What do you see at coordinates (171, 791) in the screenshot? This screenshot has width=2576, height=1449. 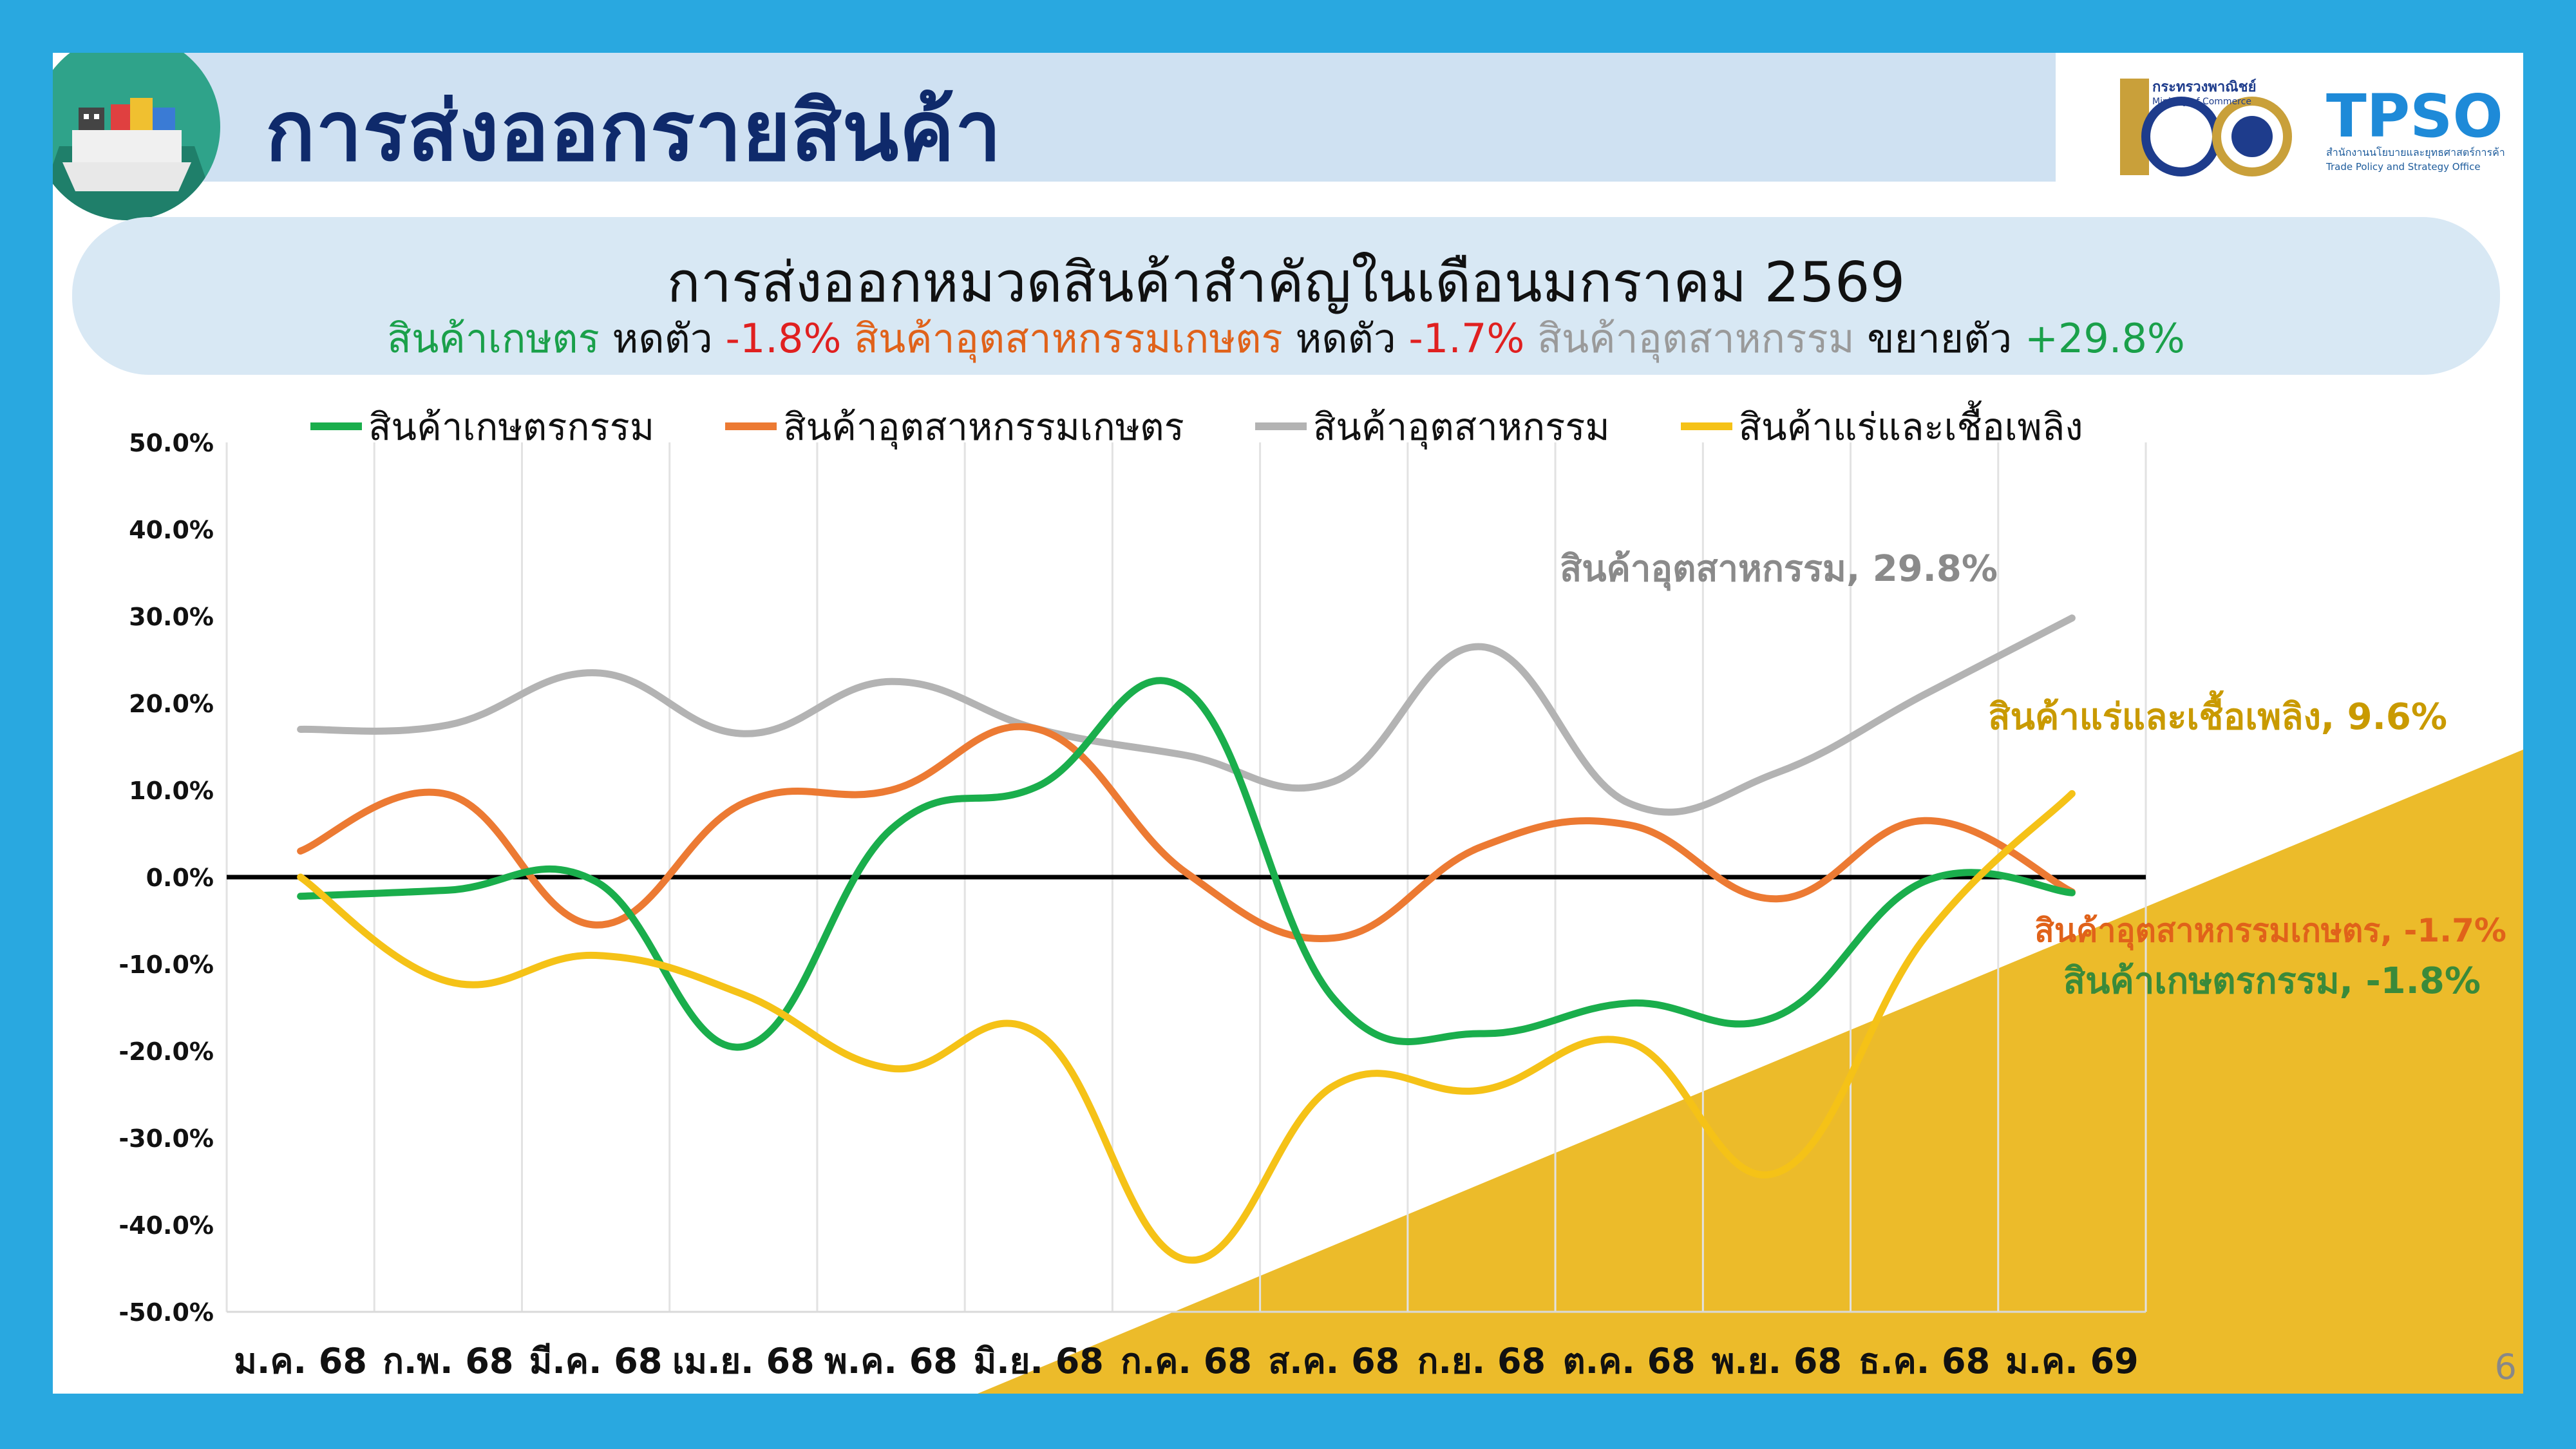 I see `y-tick-label: 10.0%` at bounding box center [171, 791].